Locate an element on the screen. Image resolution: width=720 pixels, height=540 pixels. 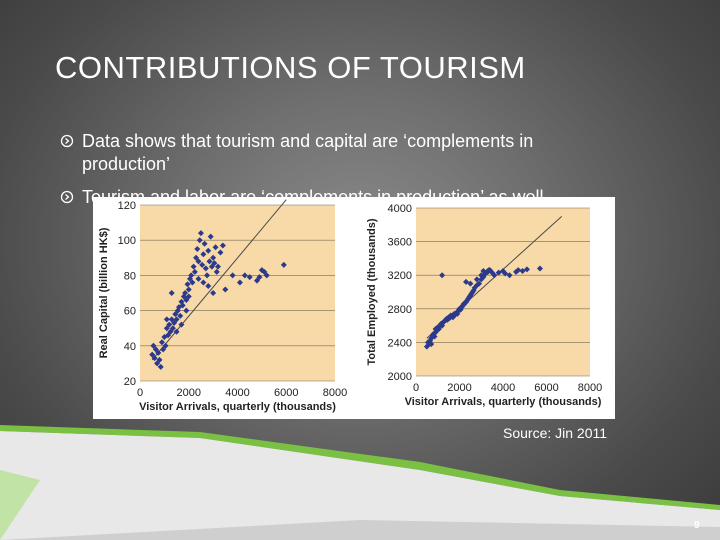
y-tick-label: 2000 is located at coordinates (400, 377).